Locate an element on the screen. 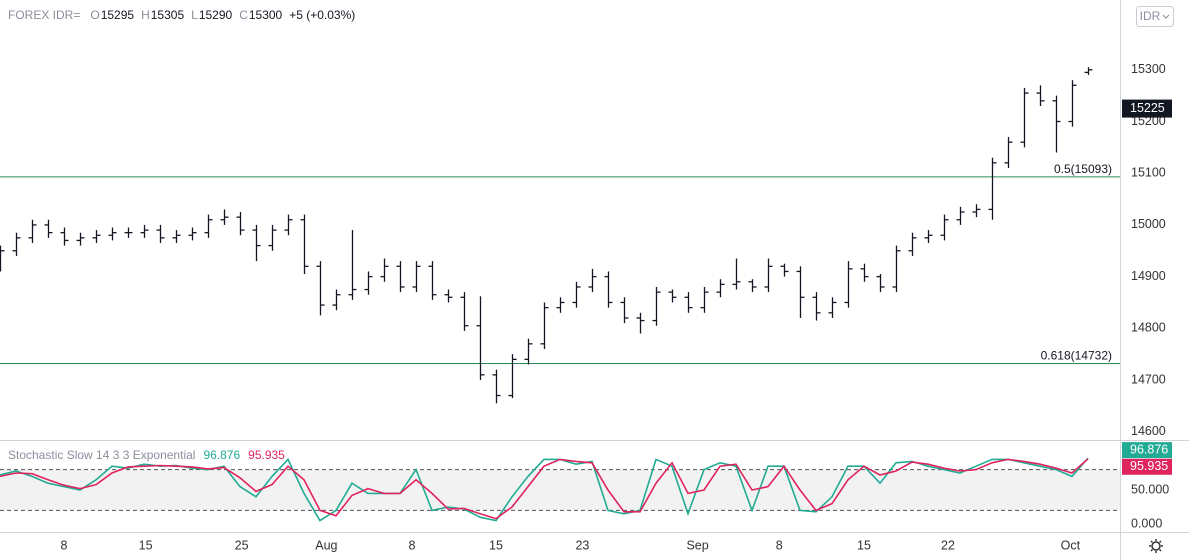 Image resolution: width=1189 pixels, height=560 pixels. x-tick-label: 22 is located at coordinates (948, 545).